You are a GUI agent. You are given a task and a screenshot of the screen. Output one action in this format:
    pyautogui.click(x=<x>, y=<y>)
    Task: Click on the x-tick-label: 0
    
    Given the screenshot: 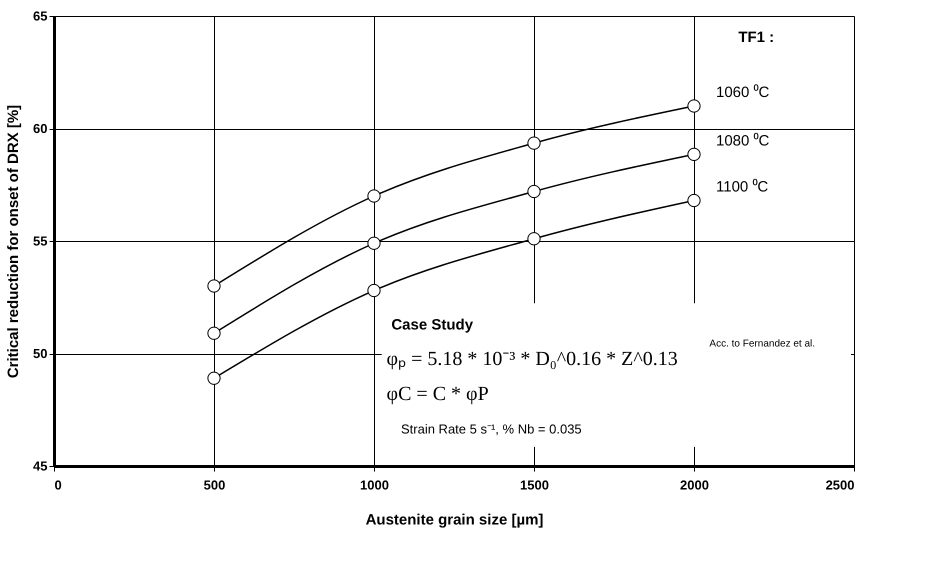 What is the action you would take?
    pyautogui.click(x=58, y=485)
    